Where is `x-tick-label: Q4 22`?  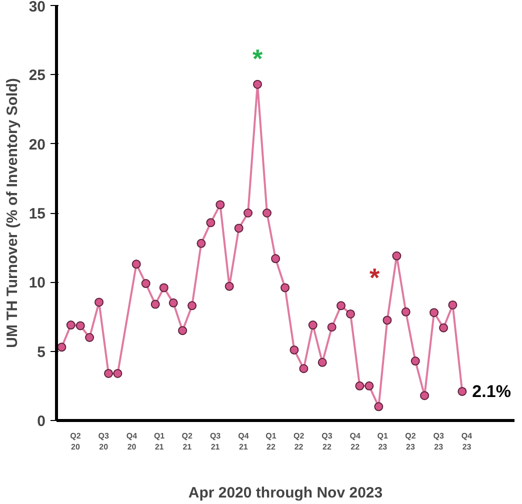
x-tick-label: Q4 22 is located at coordinates (355, 442).